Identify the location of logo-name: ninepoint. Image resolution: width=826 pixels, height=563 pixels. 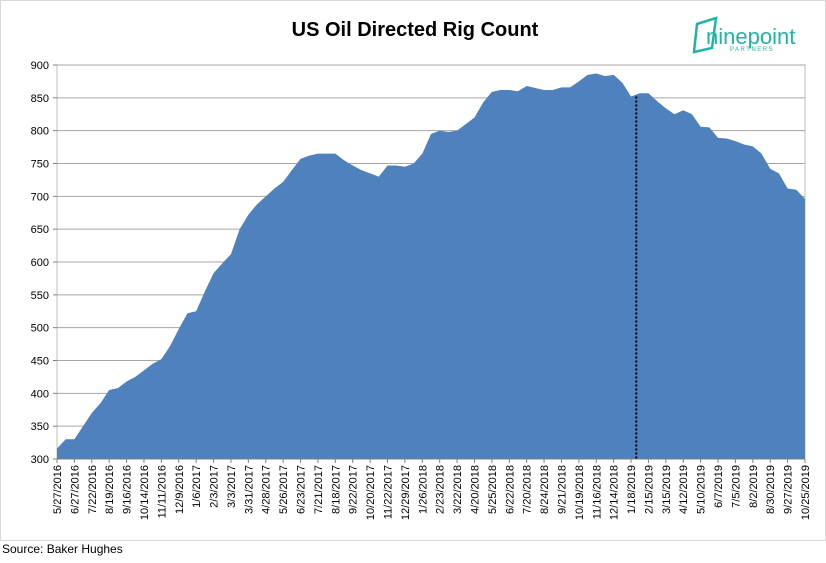
(750, 36).